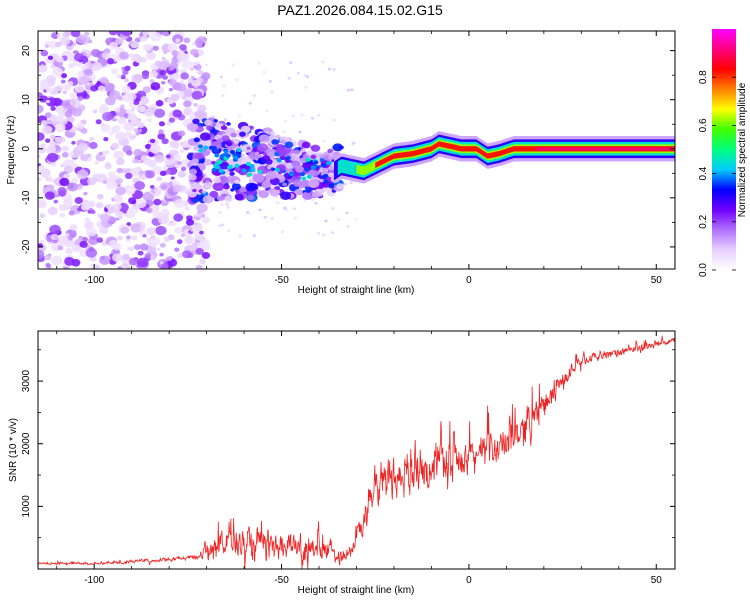 The height and width of the screenshot is (600, 750). What do you see at coordinates (26, 443) in the screenshot?
I see `y-tick-label: 2000` at bounding box center [26, 443].